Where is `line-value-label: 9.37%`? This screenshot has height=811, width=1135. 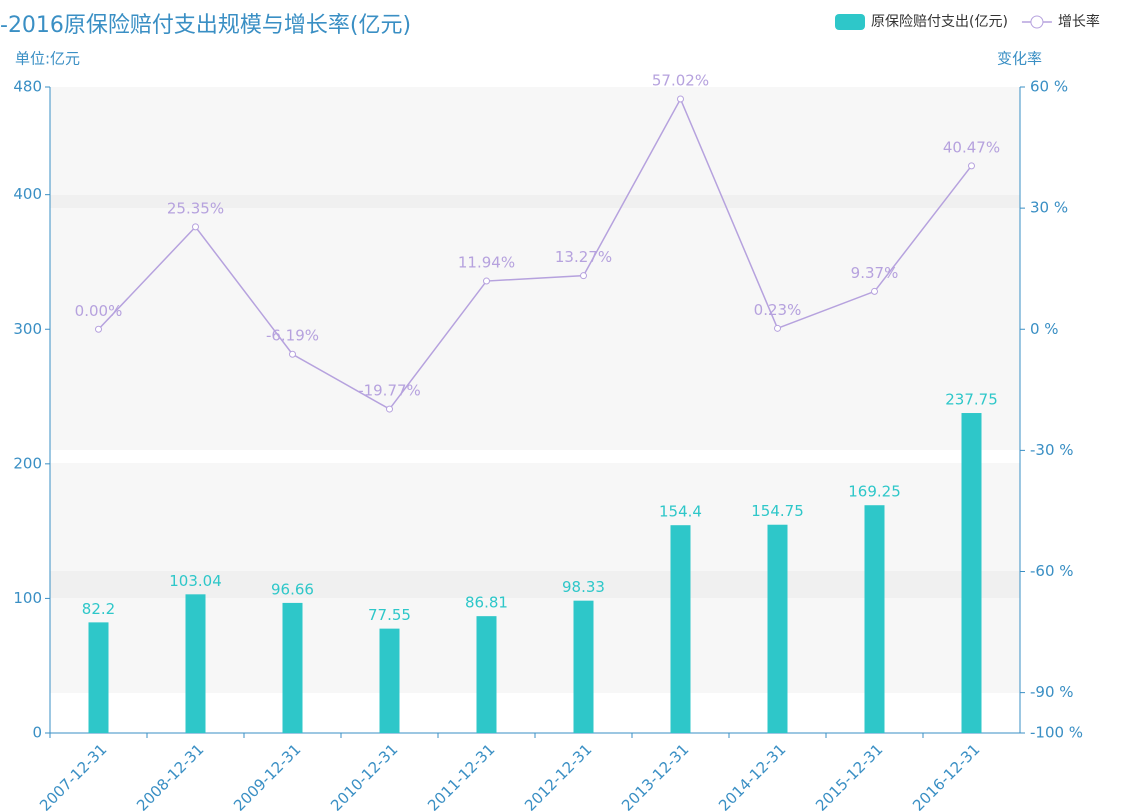
line-value-label: 9.37% is located at coordinates (875, 273).